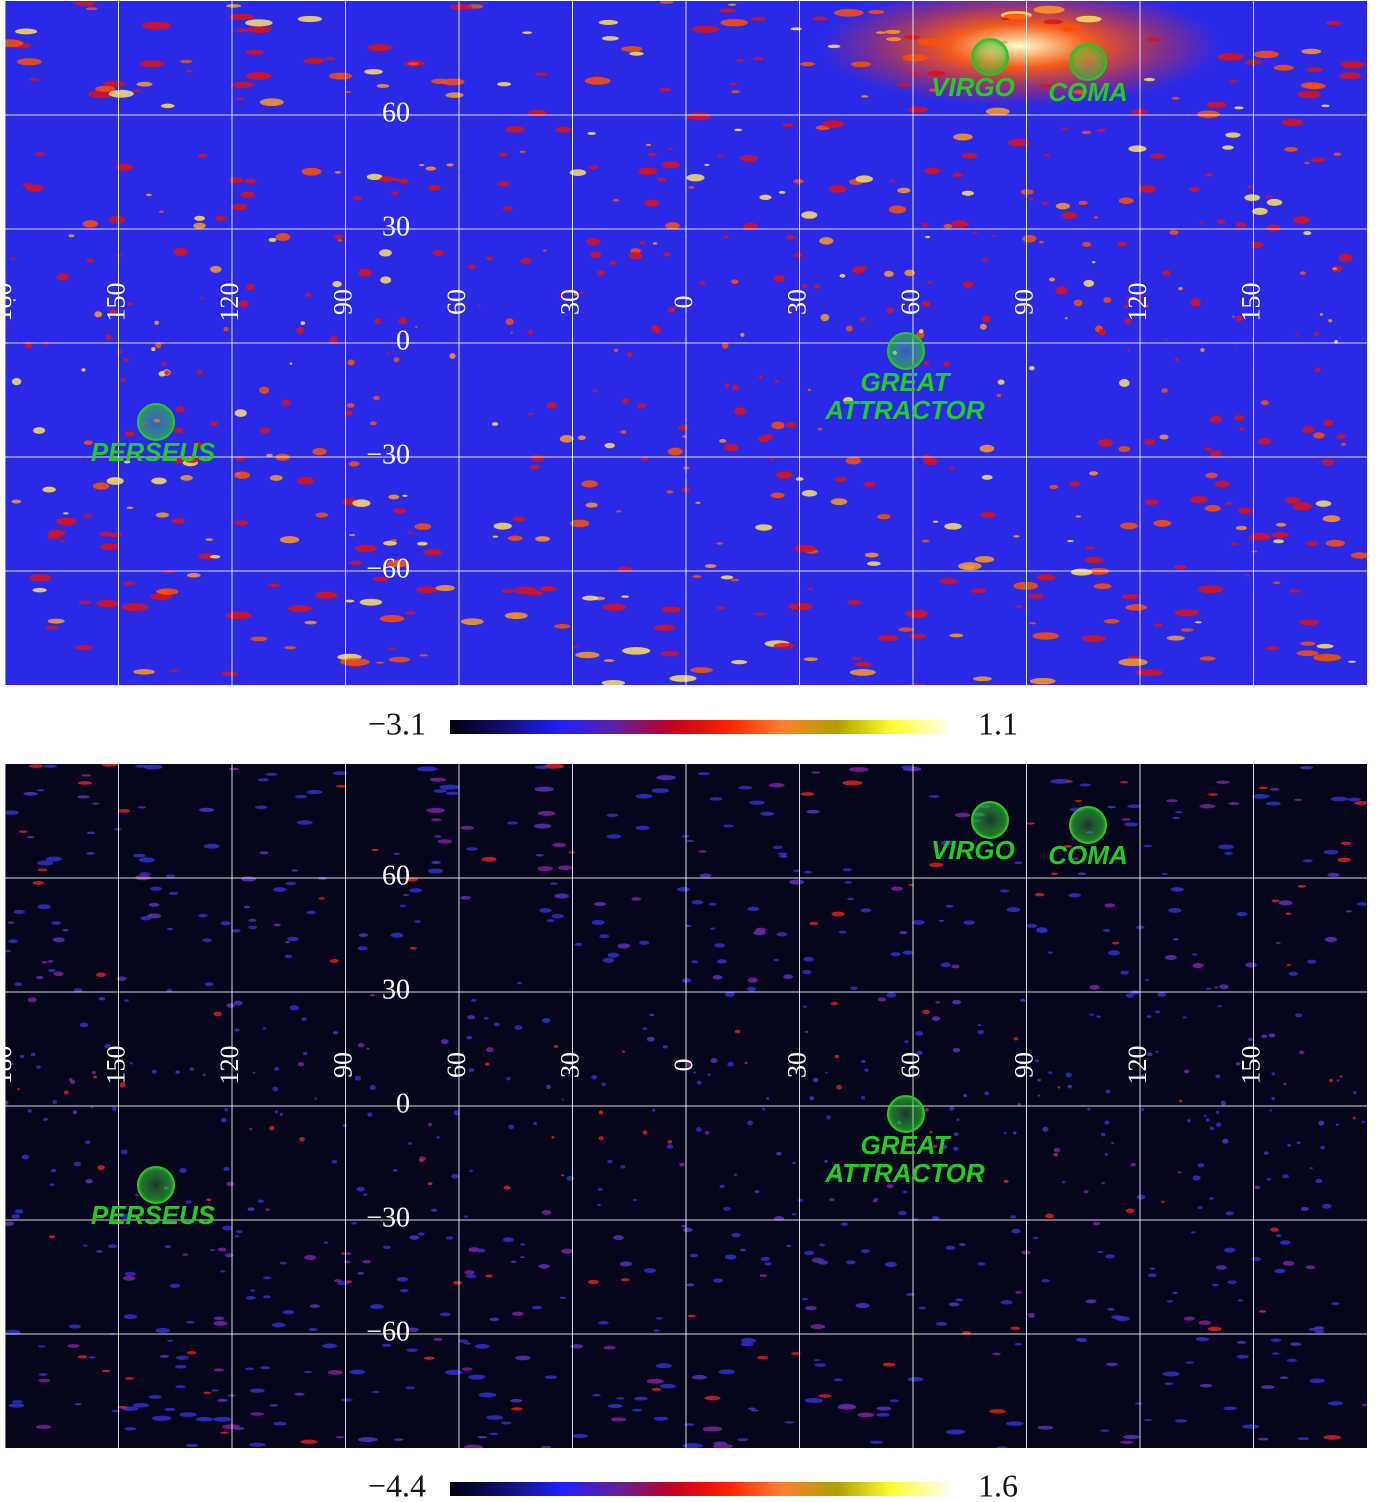 This screenshot has width=1385, height=1502. Describe the element at coordinates (683, 301) in the screenshot. I see `lon-tick-label: 0` at that location.